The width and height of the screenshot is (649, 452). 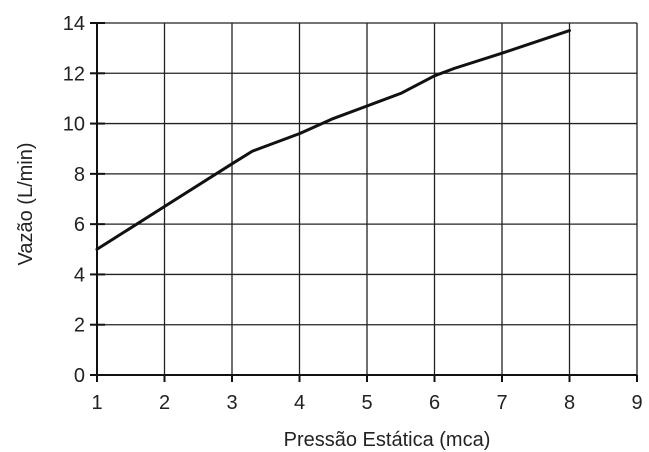 What do you see at coordinates (26, 203) in the screenshot?
I see `y-axis-title: Vazão (L/min)` at bounding box center [26, 203].